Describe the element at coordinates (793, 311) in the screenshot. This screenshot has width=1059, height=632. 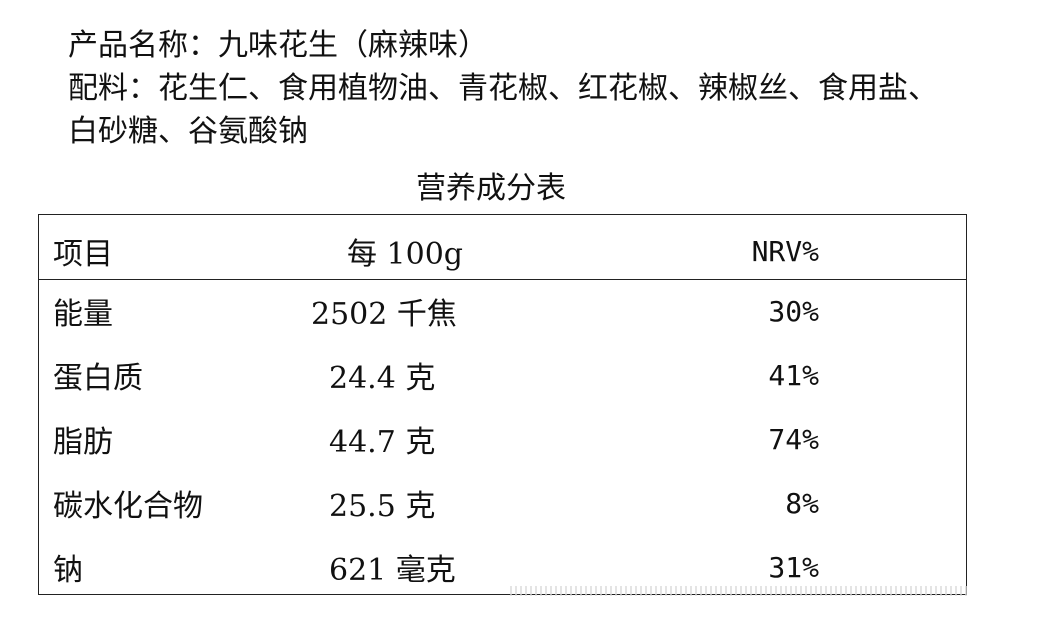
I see `row-nrv: 30%` at that location.